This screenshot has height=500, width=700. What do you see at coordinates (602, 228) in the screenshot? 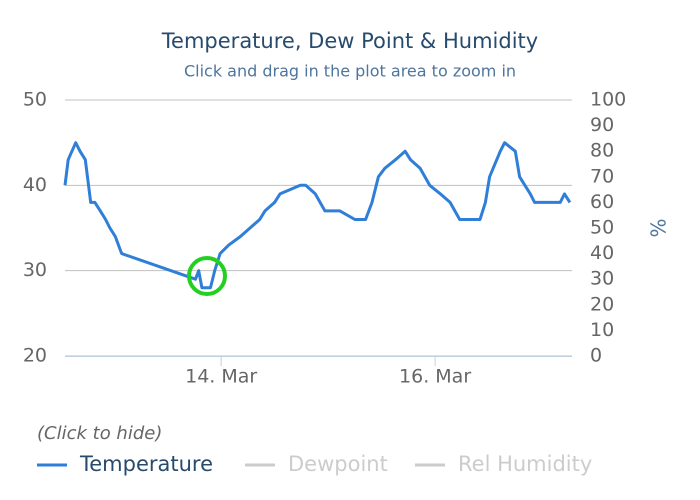
I see `y2-tick-label: 50` at bounding box center [602, 228].